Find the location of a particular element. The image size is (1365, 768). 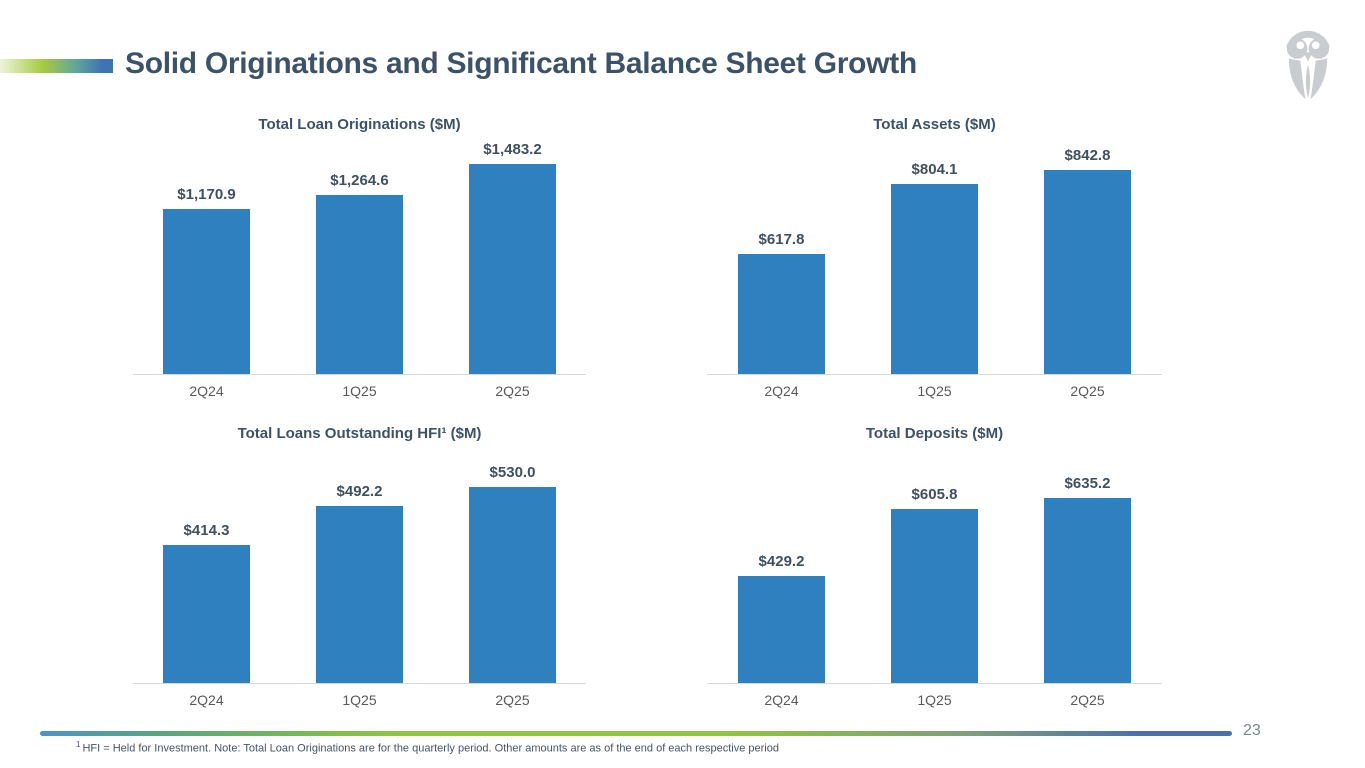

bar-value-label: $605.8 is located at coordinates (934, 494).